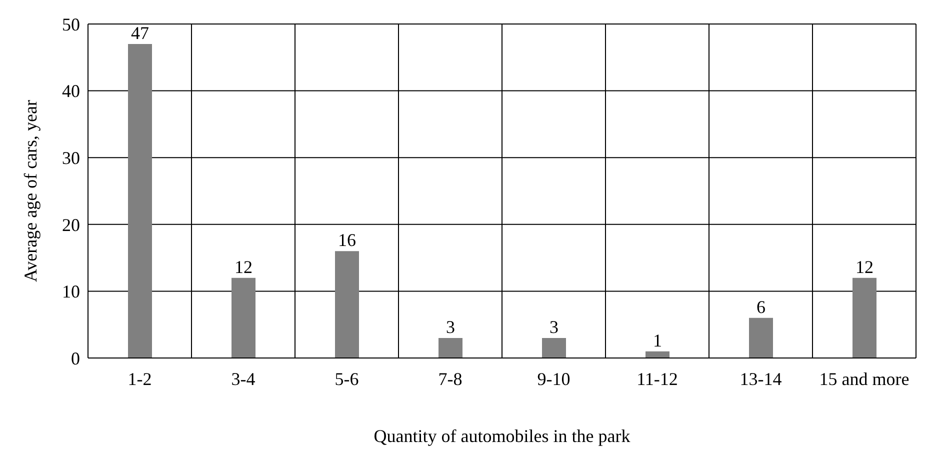  Describe the element at coordinates (71, 158) in the screenshot. I see `y-tick-label: 30` at that location.